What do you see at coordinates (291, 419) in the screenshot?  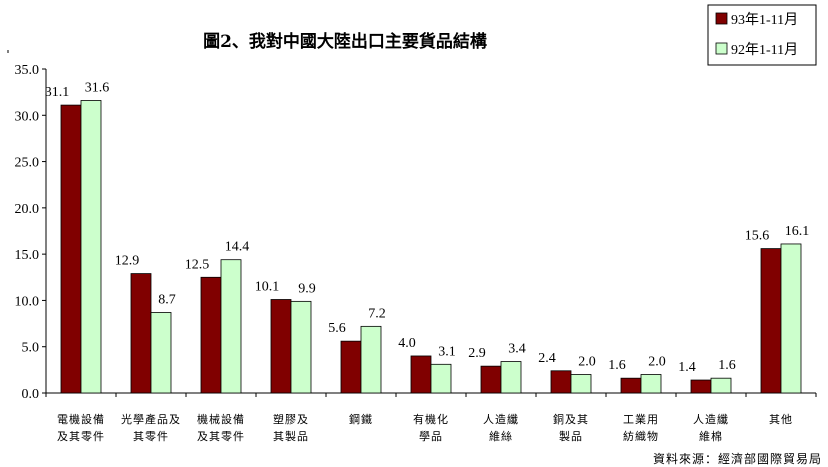 I see `category-label: 塑膠及` at bounding box center [291, 419].